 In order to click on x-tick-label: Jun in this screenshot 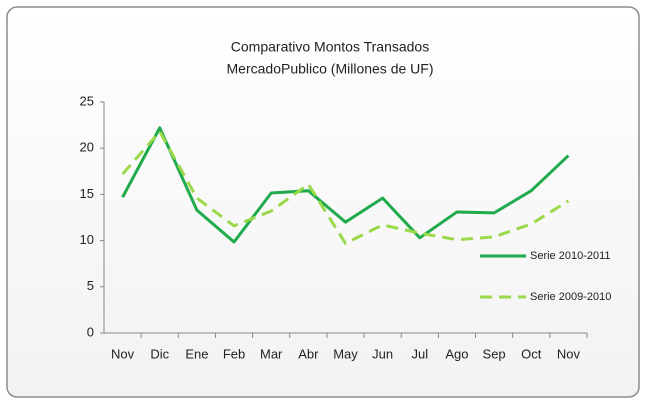, I will do `click(382, 353)`.